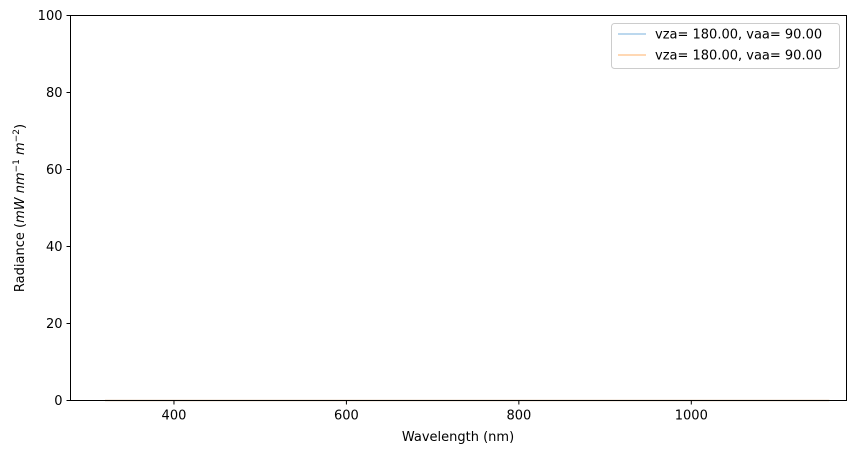 This screenshot has height=453, width=856. Describe the element at coordinates (54, 324) in the screenshot. I see `y-tick-label: 20` at that location.